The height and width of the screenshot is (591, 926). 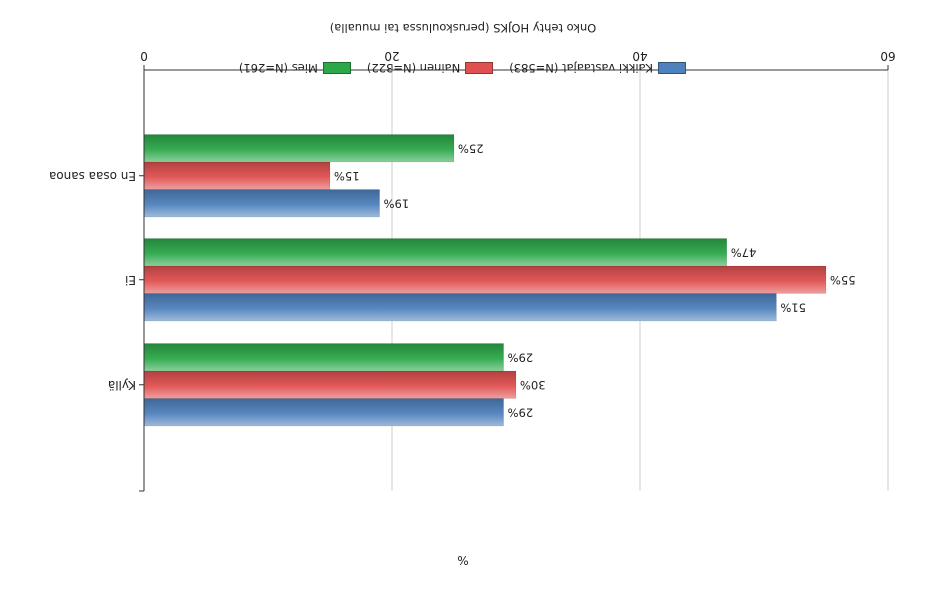 I want to click on x-tick-label-3: 60, so click(x=887, y=56).